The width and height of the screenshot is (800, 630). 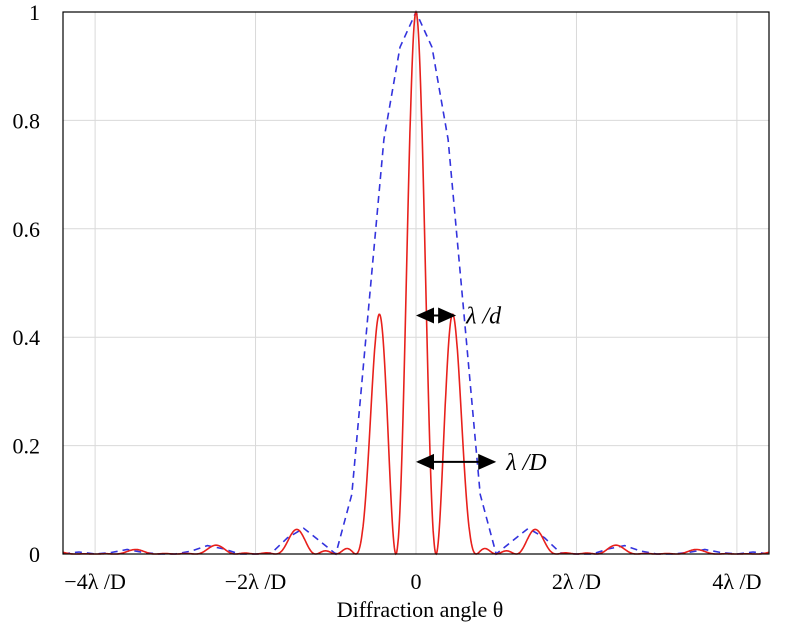 What do you see at coordinates (576, 581) in the screenshot?
I see `x-tick-label: 2λ /D` at bounding box center [576, 581].